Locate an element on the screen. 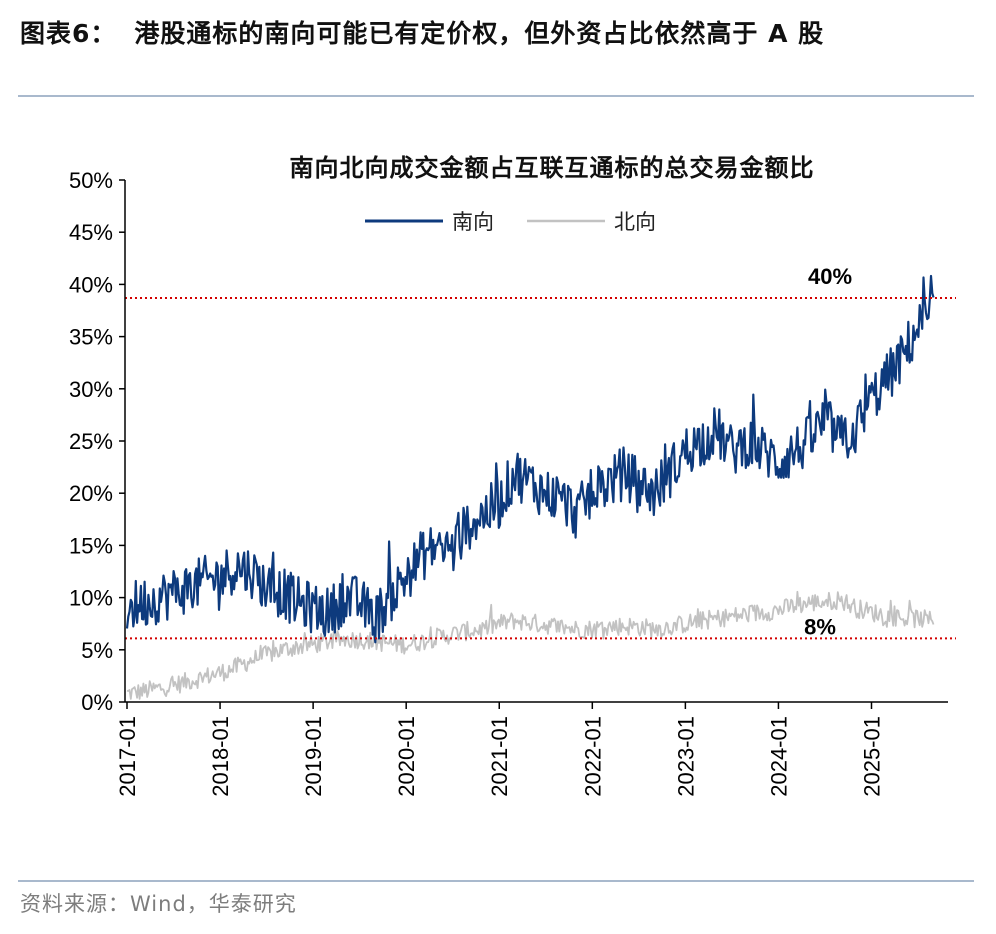 This screenshot has width=996, height=934. y-tick-label: 40% is located at coordinates (91, 284).